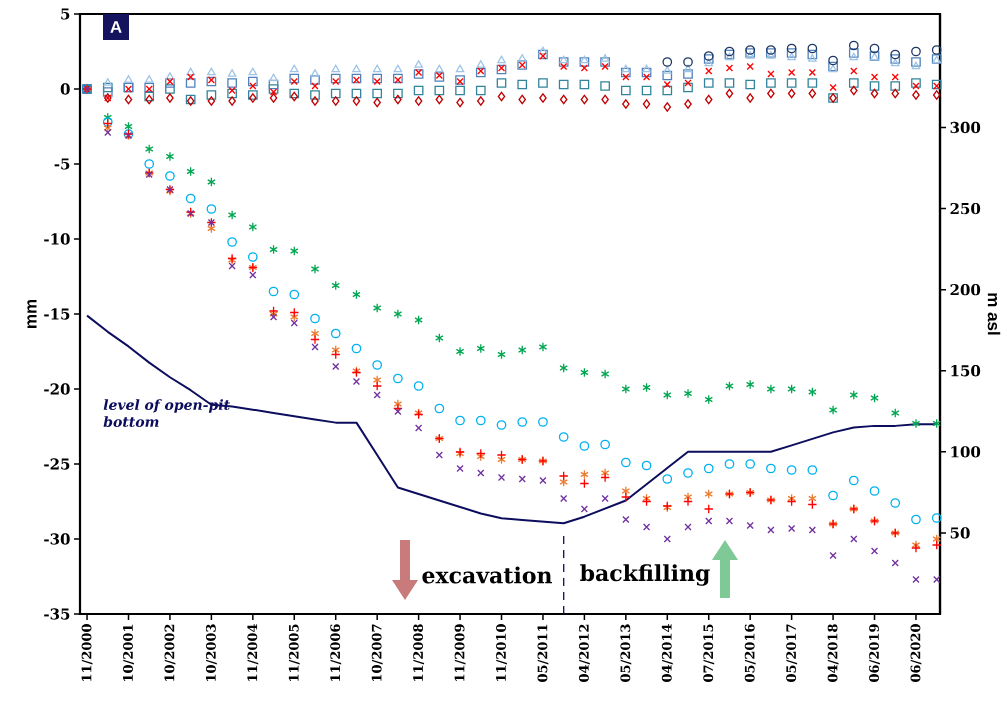 The image size is (1007, 703). Describe the element at coordinates (57, 239) in the screenshot. I see `y-tick-label: -10` at that location.